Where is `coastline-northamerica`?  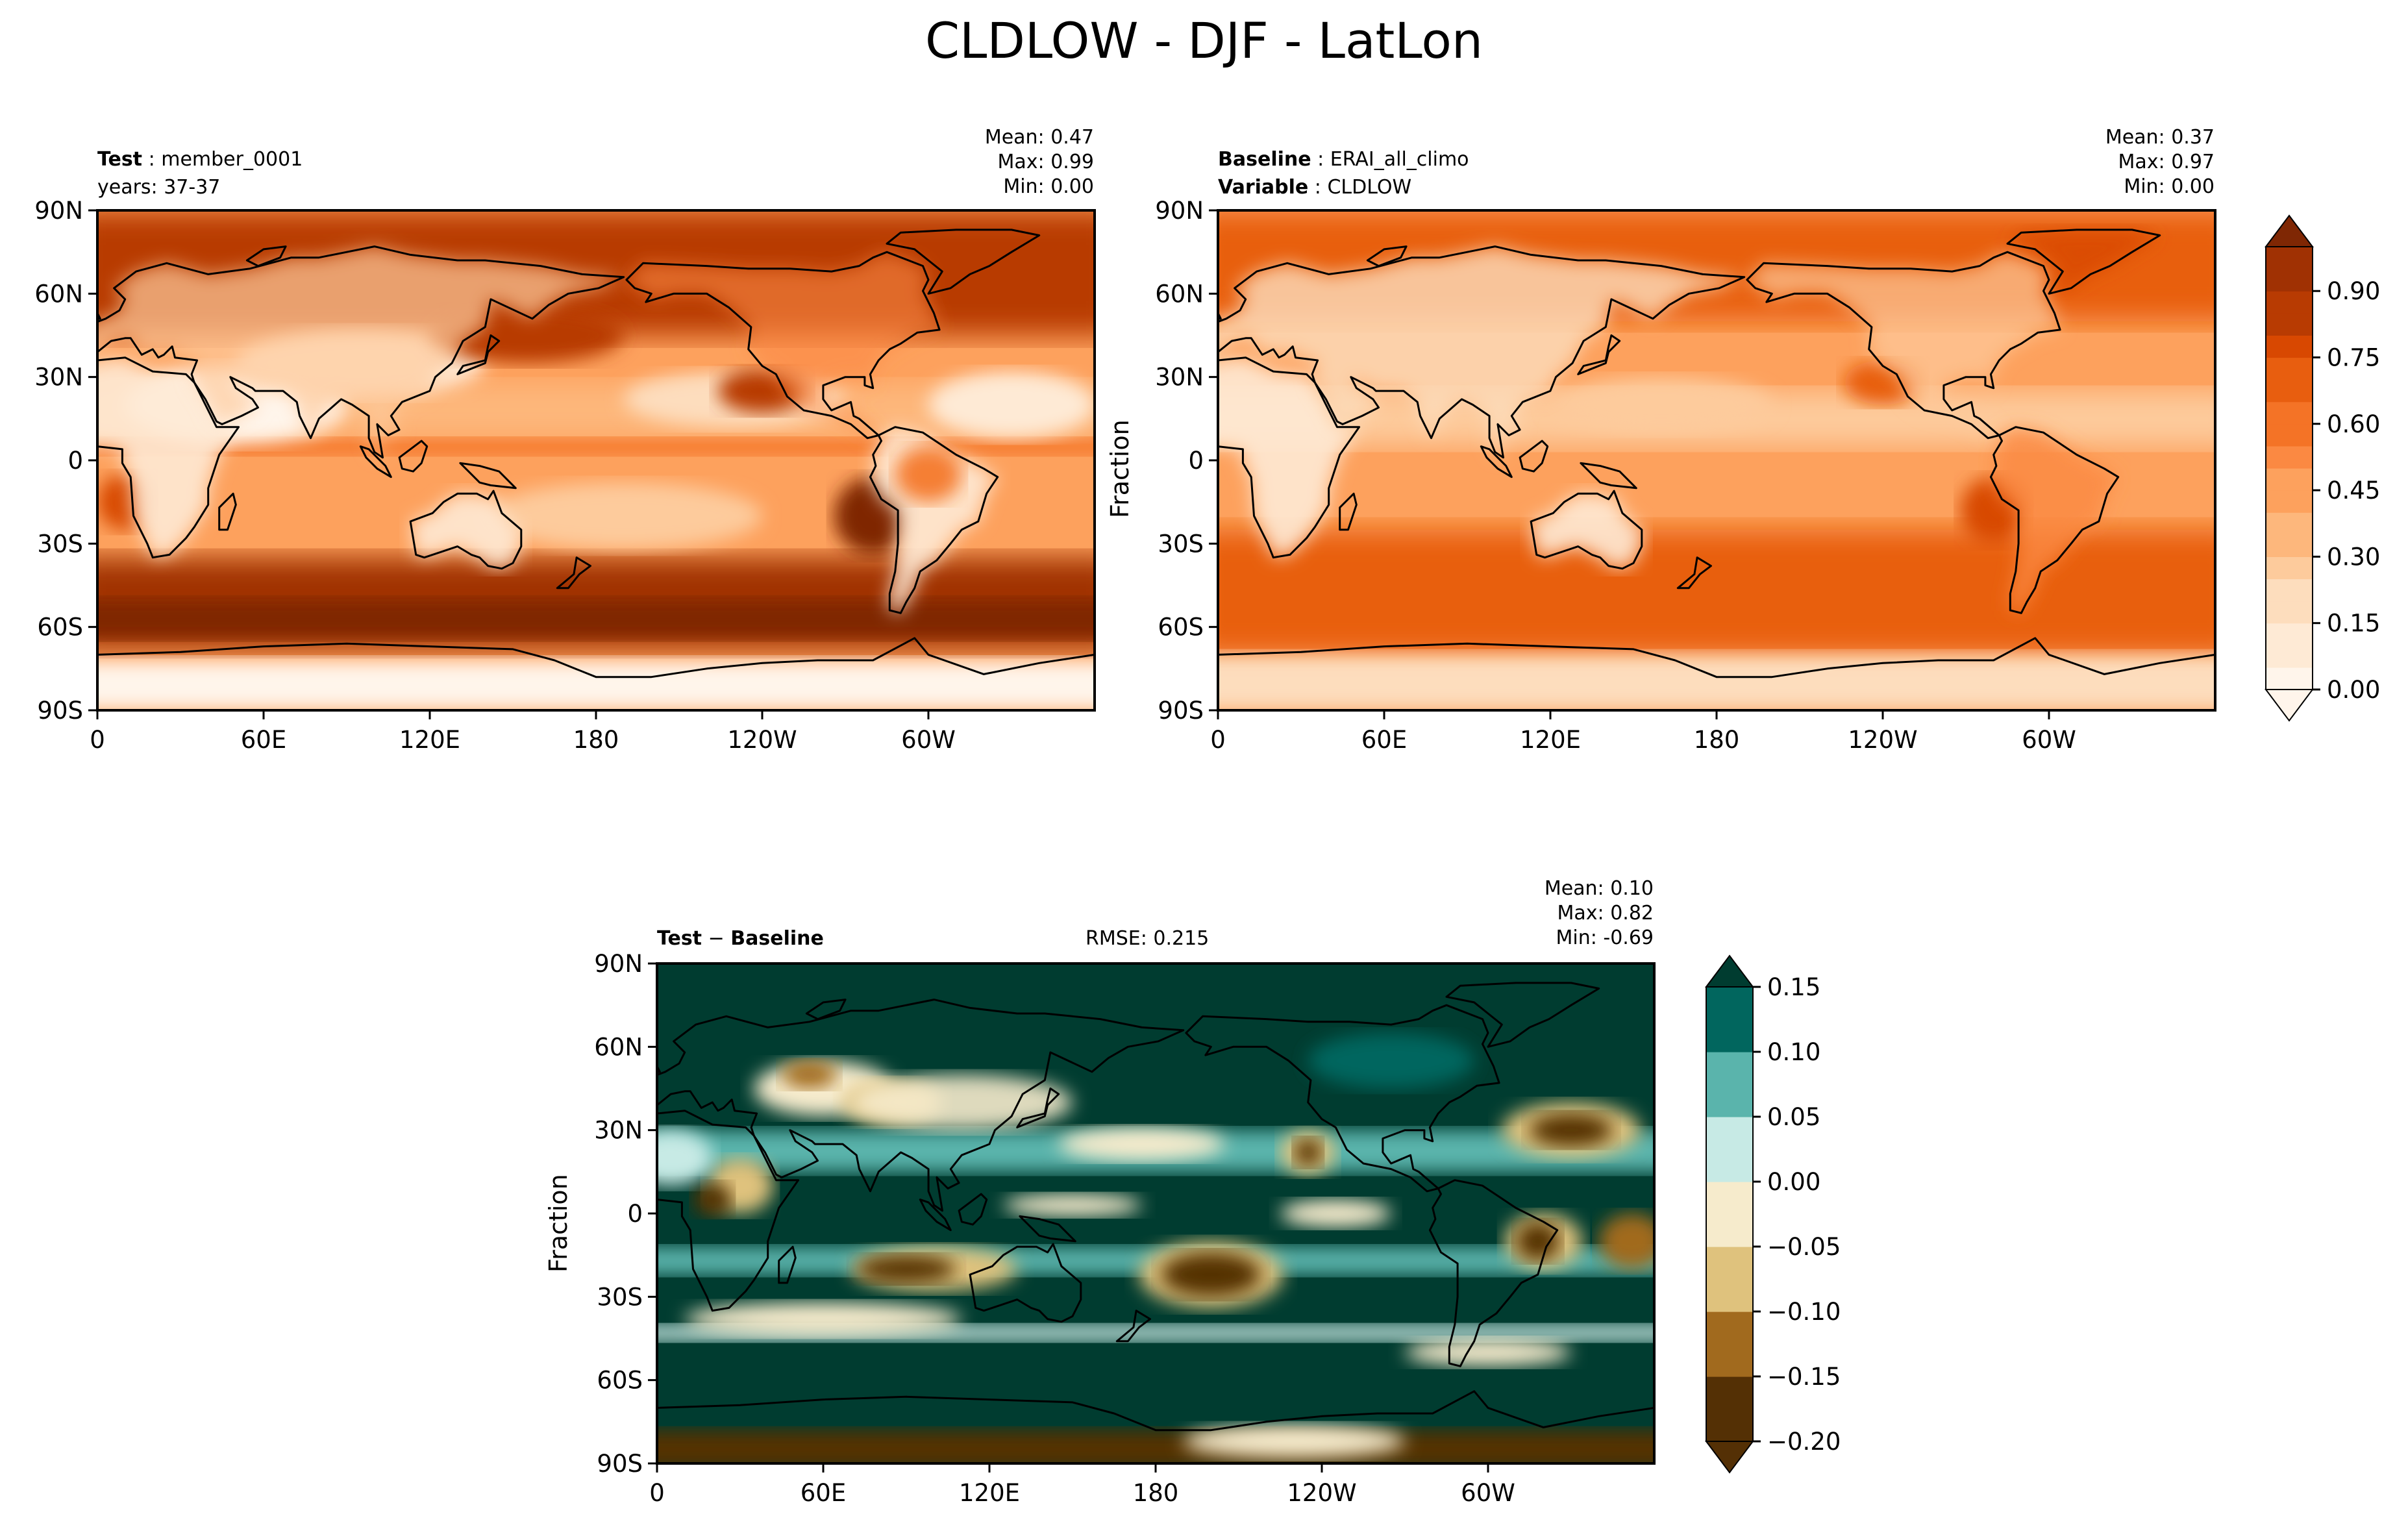
coastline-northamerica is located at coordinates (1342, 1098).